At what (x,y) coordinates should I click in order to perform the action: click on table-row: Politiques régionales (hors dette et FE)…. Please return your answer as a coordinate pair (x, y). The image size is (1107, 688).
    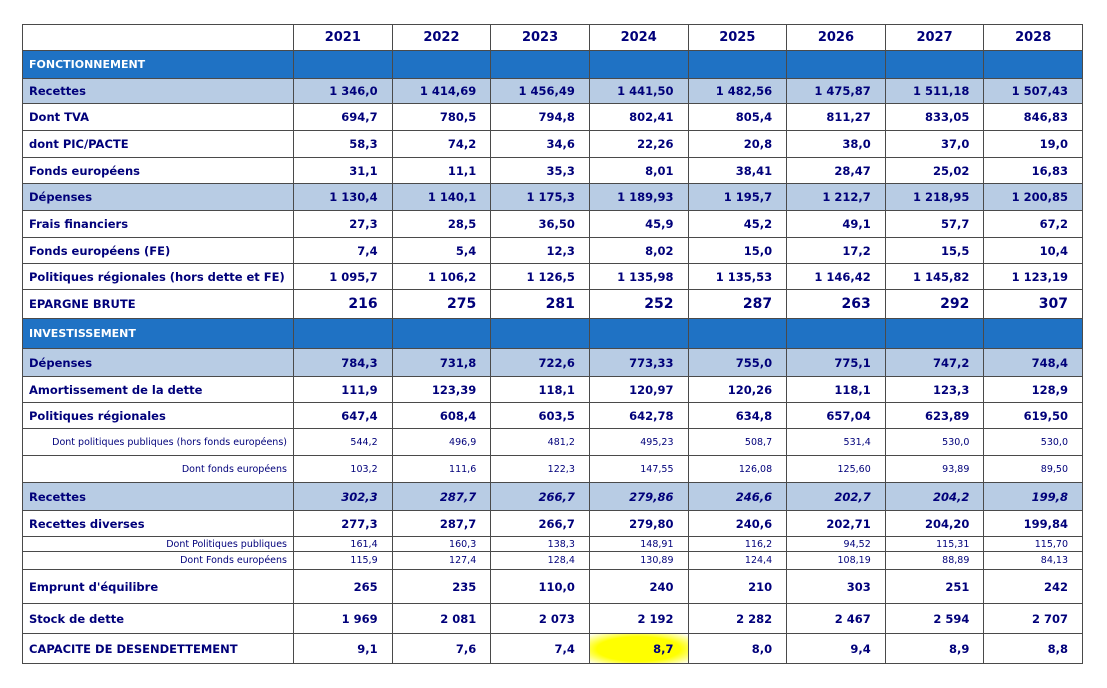
    Looking at the image, I should click on (552, 276).